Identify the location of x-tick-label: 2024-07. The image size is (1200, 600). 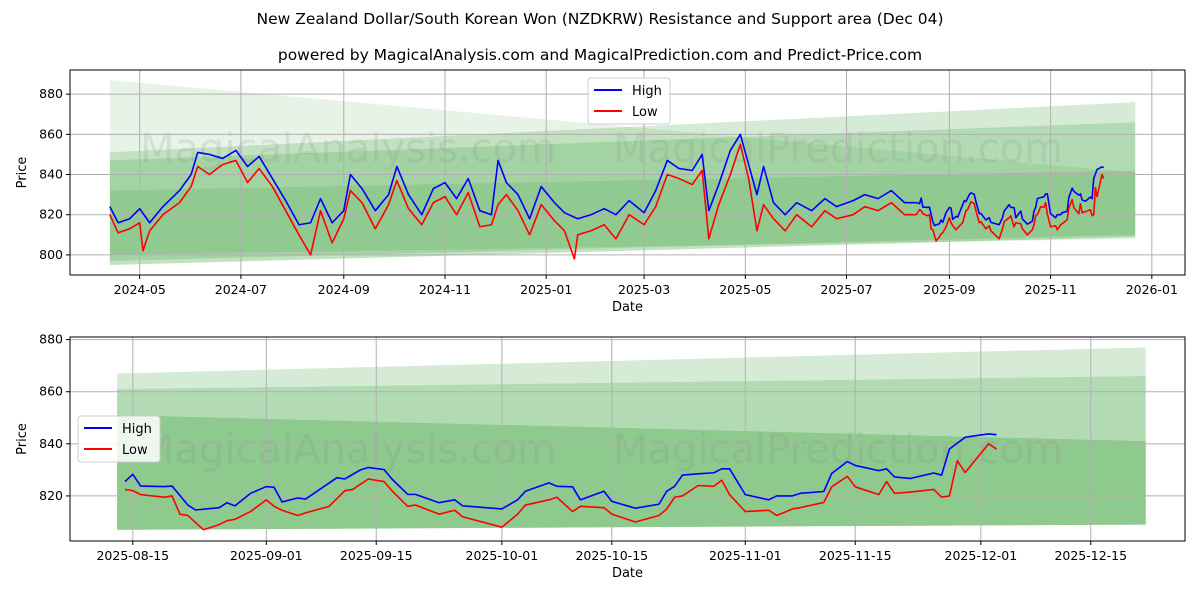
(241, 289).